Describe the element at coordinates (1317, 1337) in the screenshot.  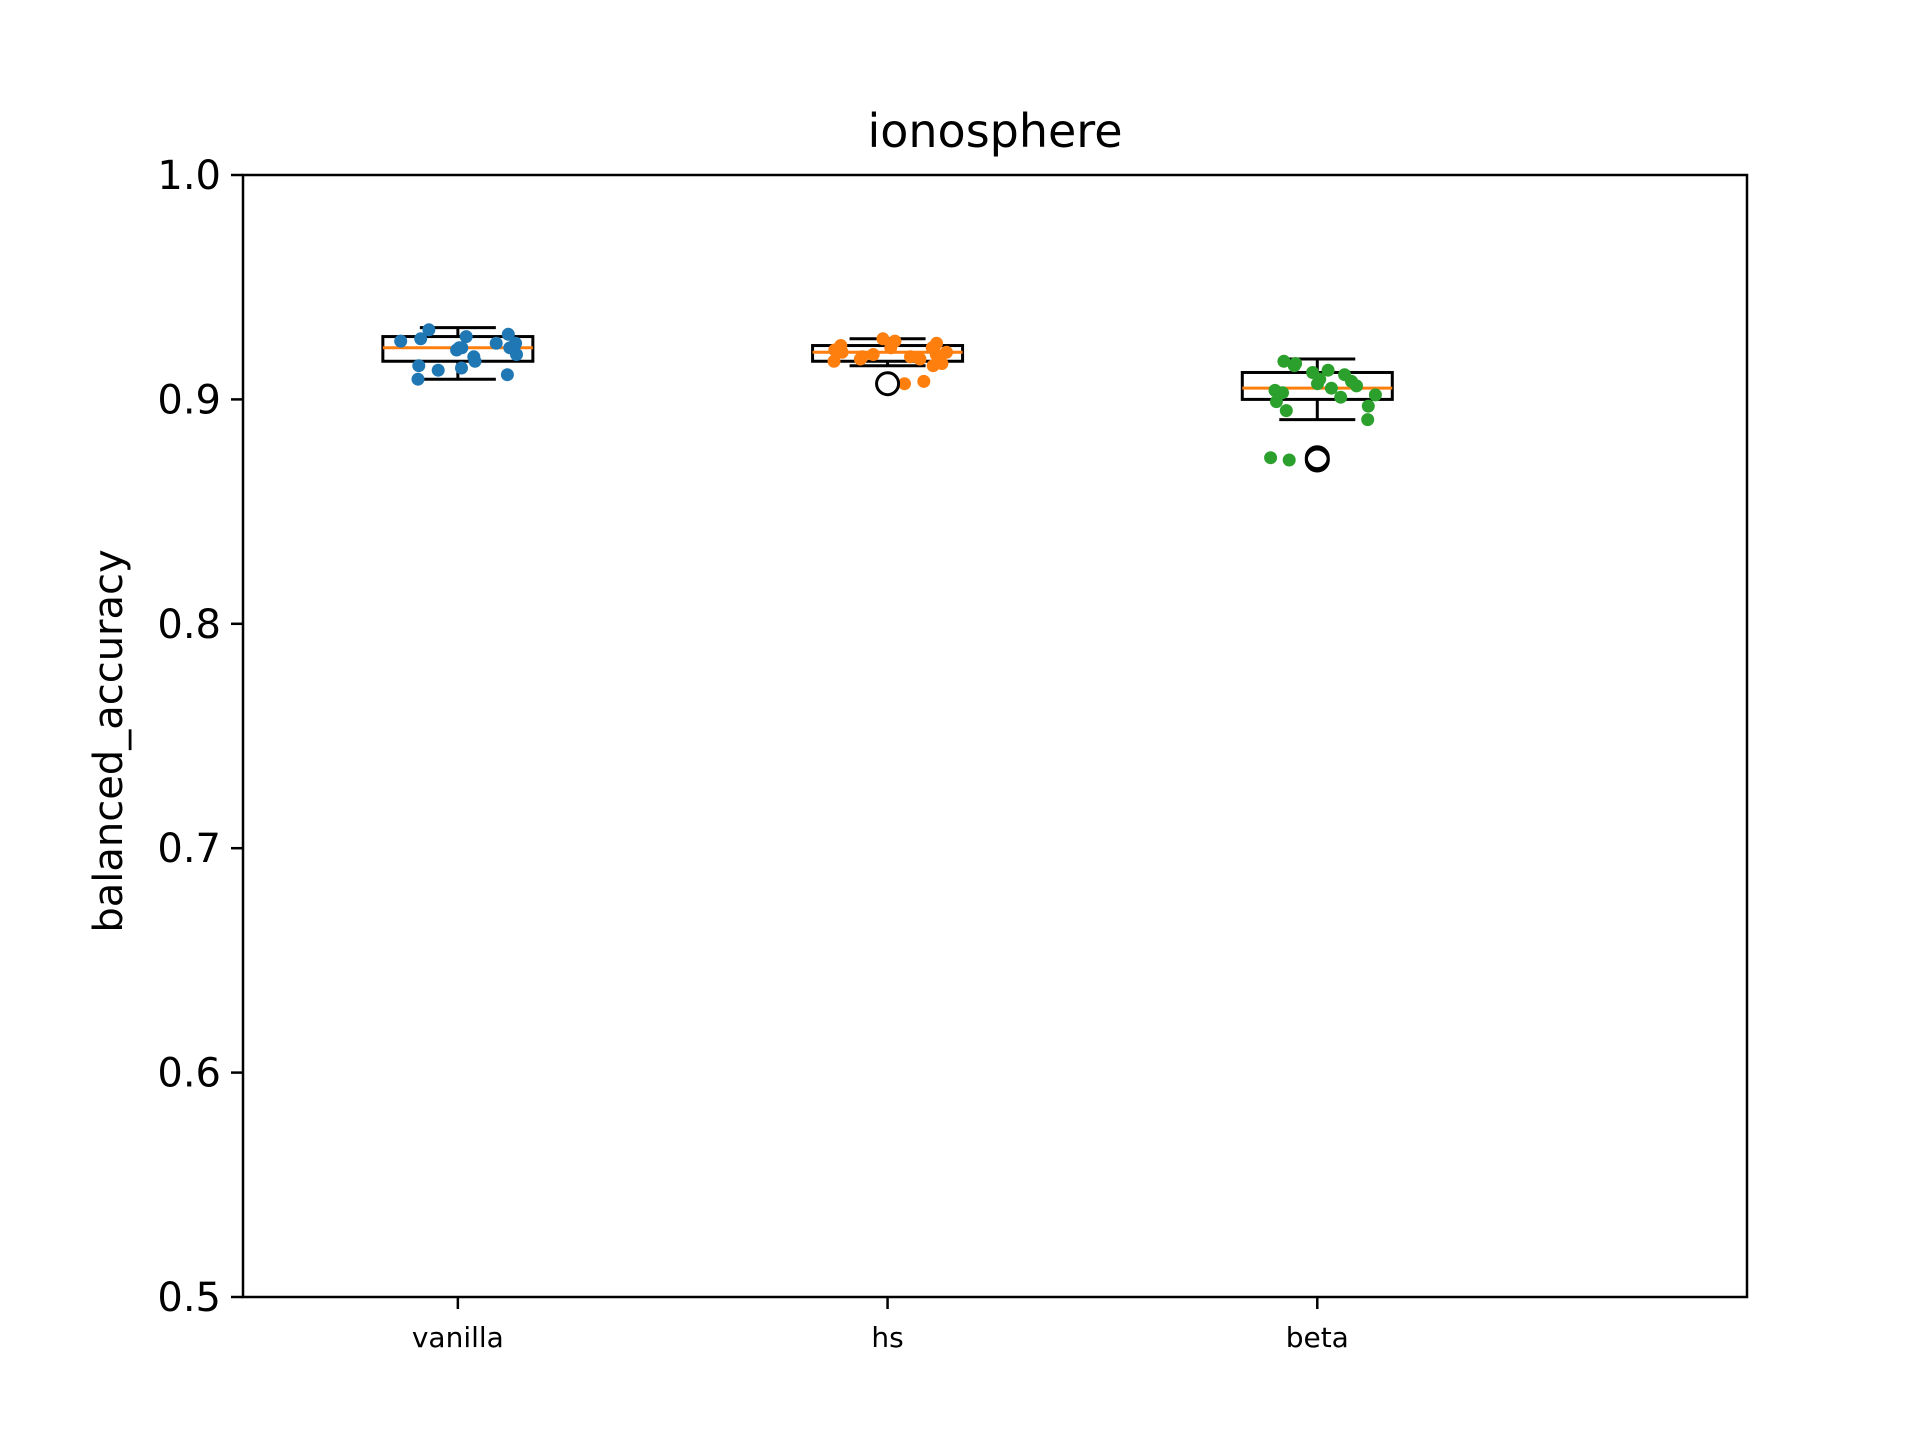
I see `x-tick-label-beta: beta` at that location.